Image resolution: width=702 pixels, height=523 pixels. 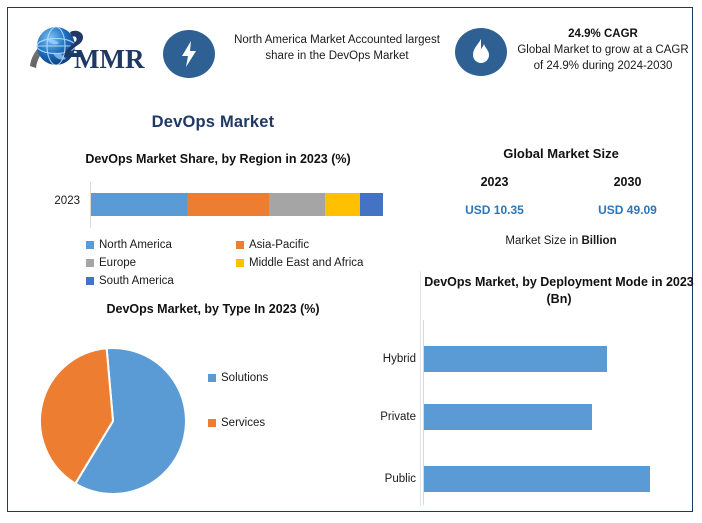 I want to click on region-segment-south-america, so click(x=371, y=204).